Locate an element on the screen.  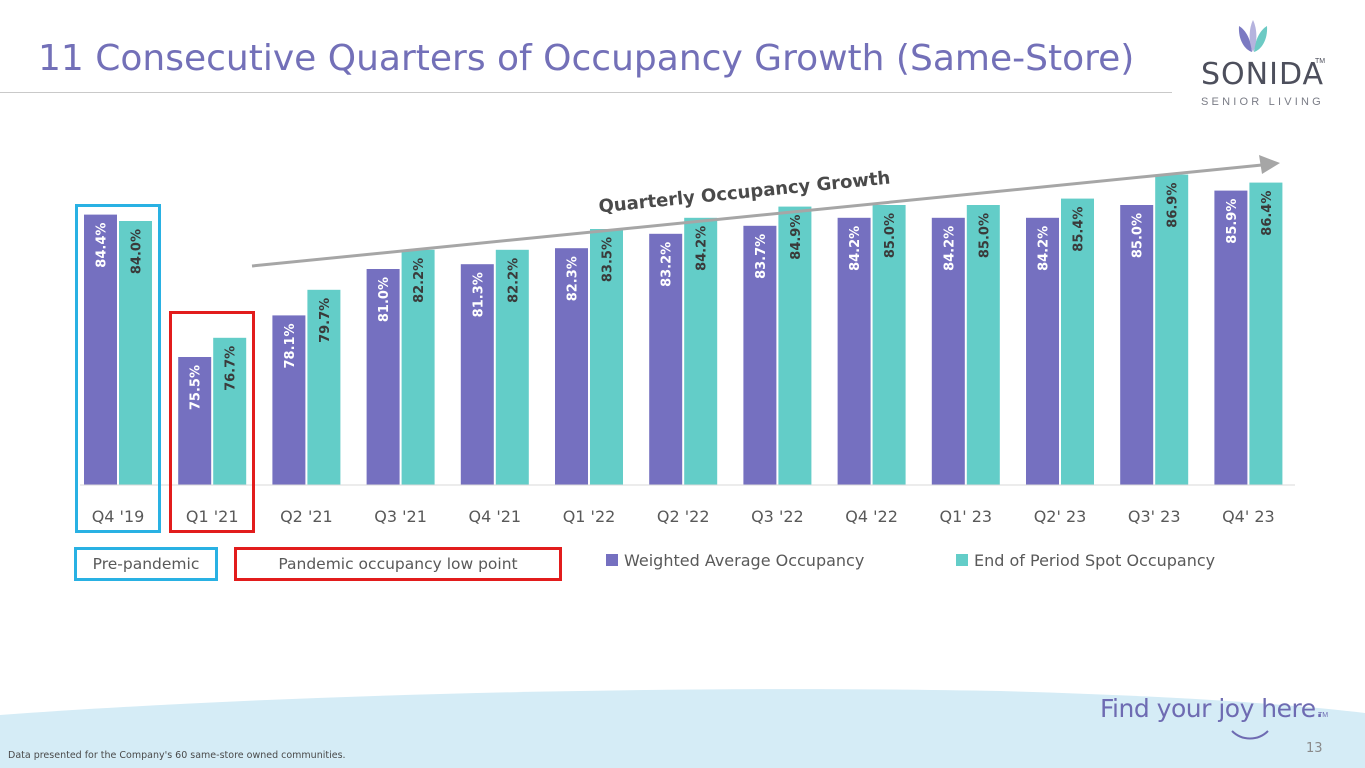
logo-trademark: TM is located at coordinates (1320, 61).